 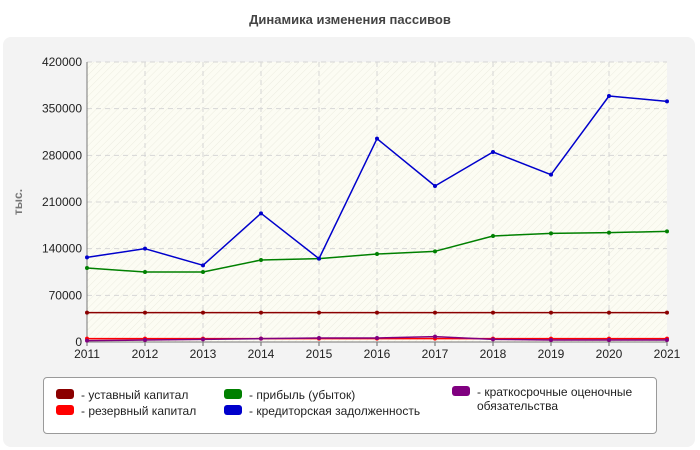 I want to click on legend-label: - прибыль (убыток), so click(x=302, y=395).